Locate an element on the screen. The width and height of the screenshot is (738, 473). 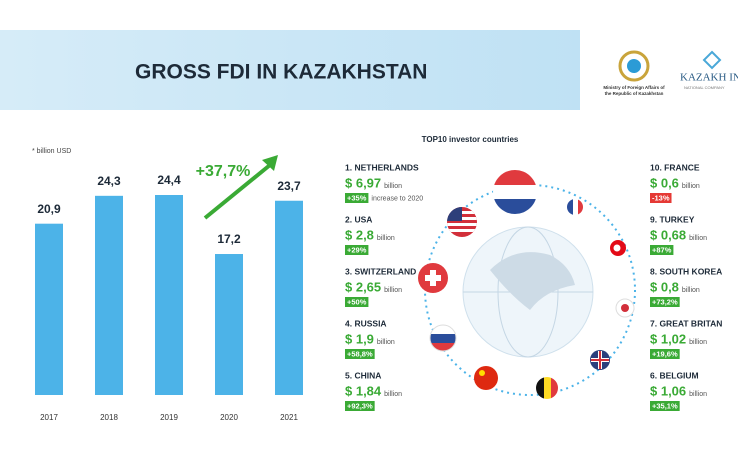
investor-change: +35% is located at coordinates (357, 197).